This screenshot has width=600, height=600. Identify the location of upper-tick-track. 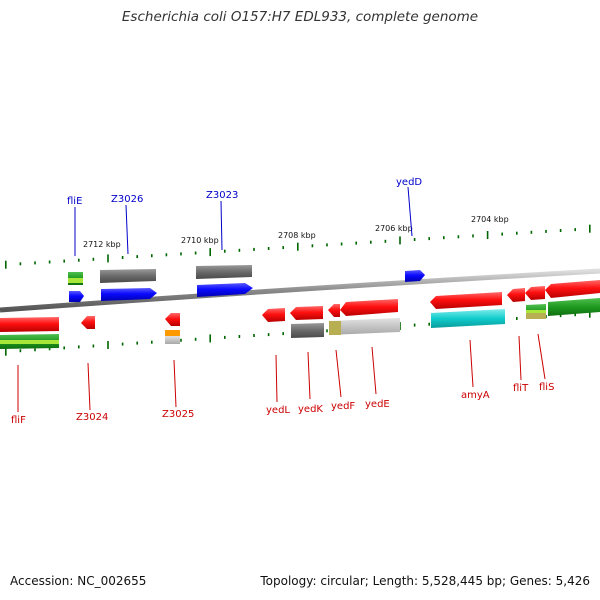
(298, 246).